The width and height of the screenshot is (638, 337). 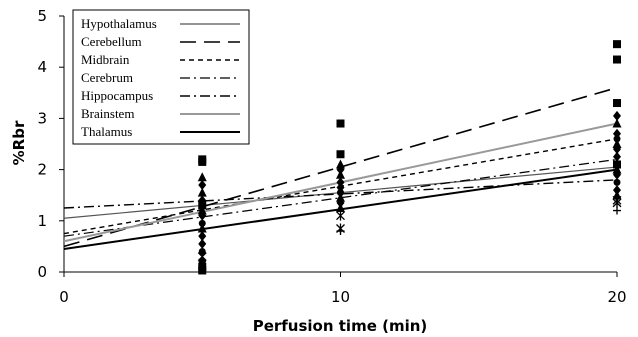 I want to click on y-tick-label: 3, so click(x=42, y=118).